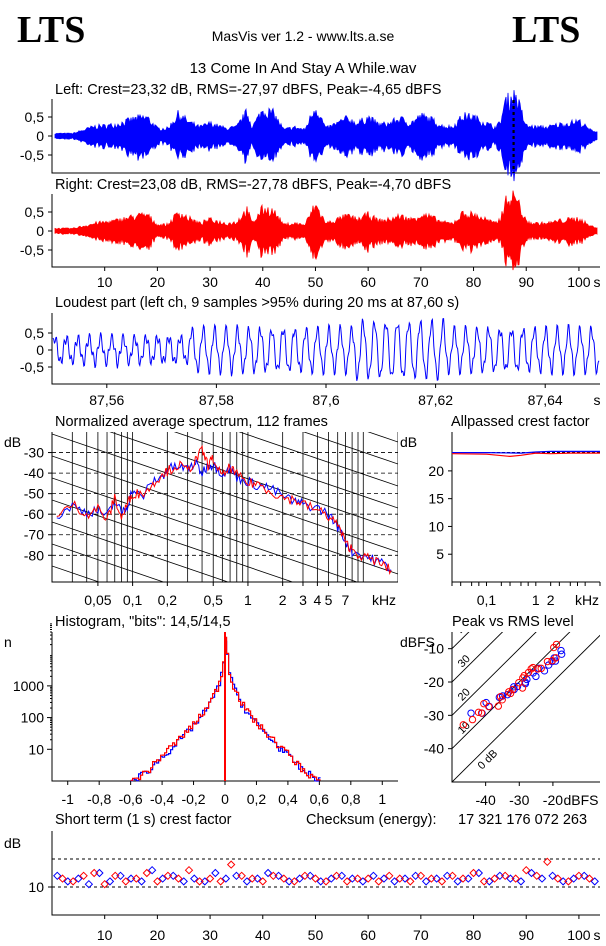 This screenshot has height=946, width=606. Describe the element at coordinates (32, 155) in the screenshot. I see `left_waveform-ytick-label: -0,5` at that location.